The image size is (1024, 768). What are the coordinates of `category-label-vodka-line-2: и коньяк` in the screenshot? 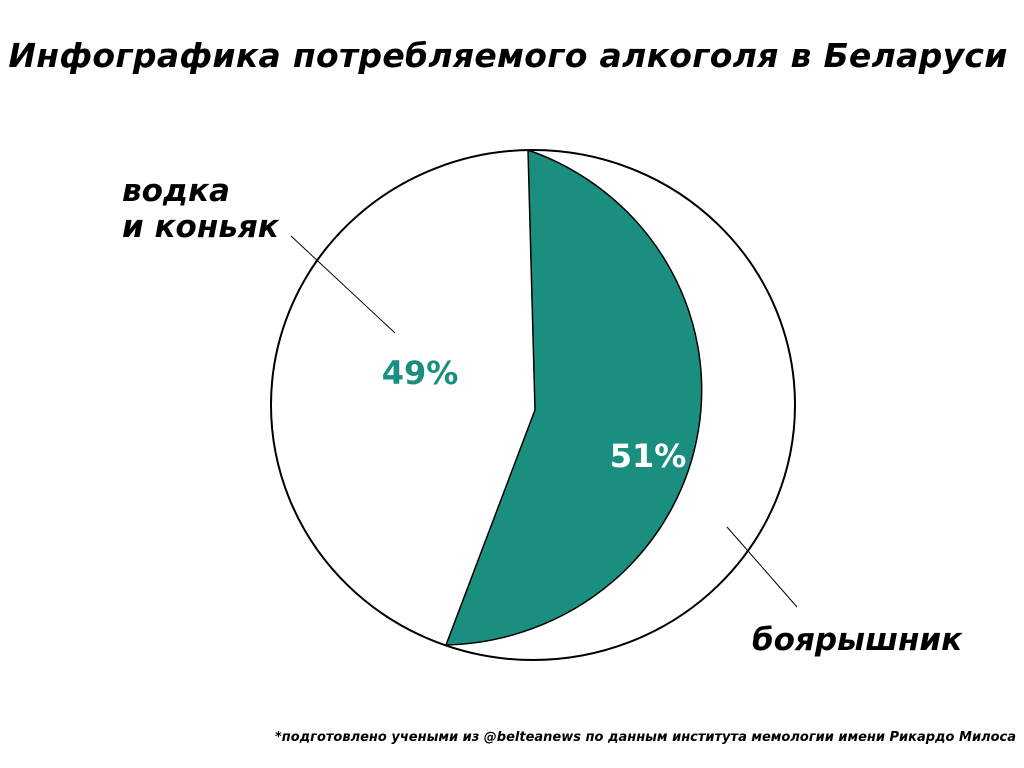 It's located at (201, 227).